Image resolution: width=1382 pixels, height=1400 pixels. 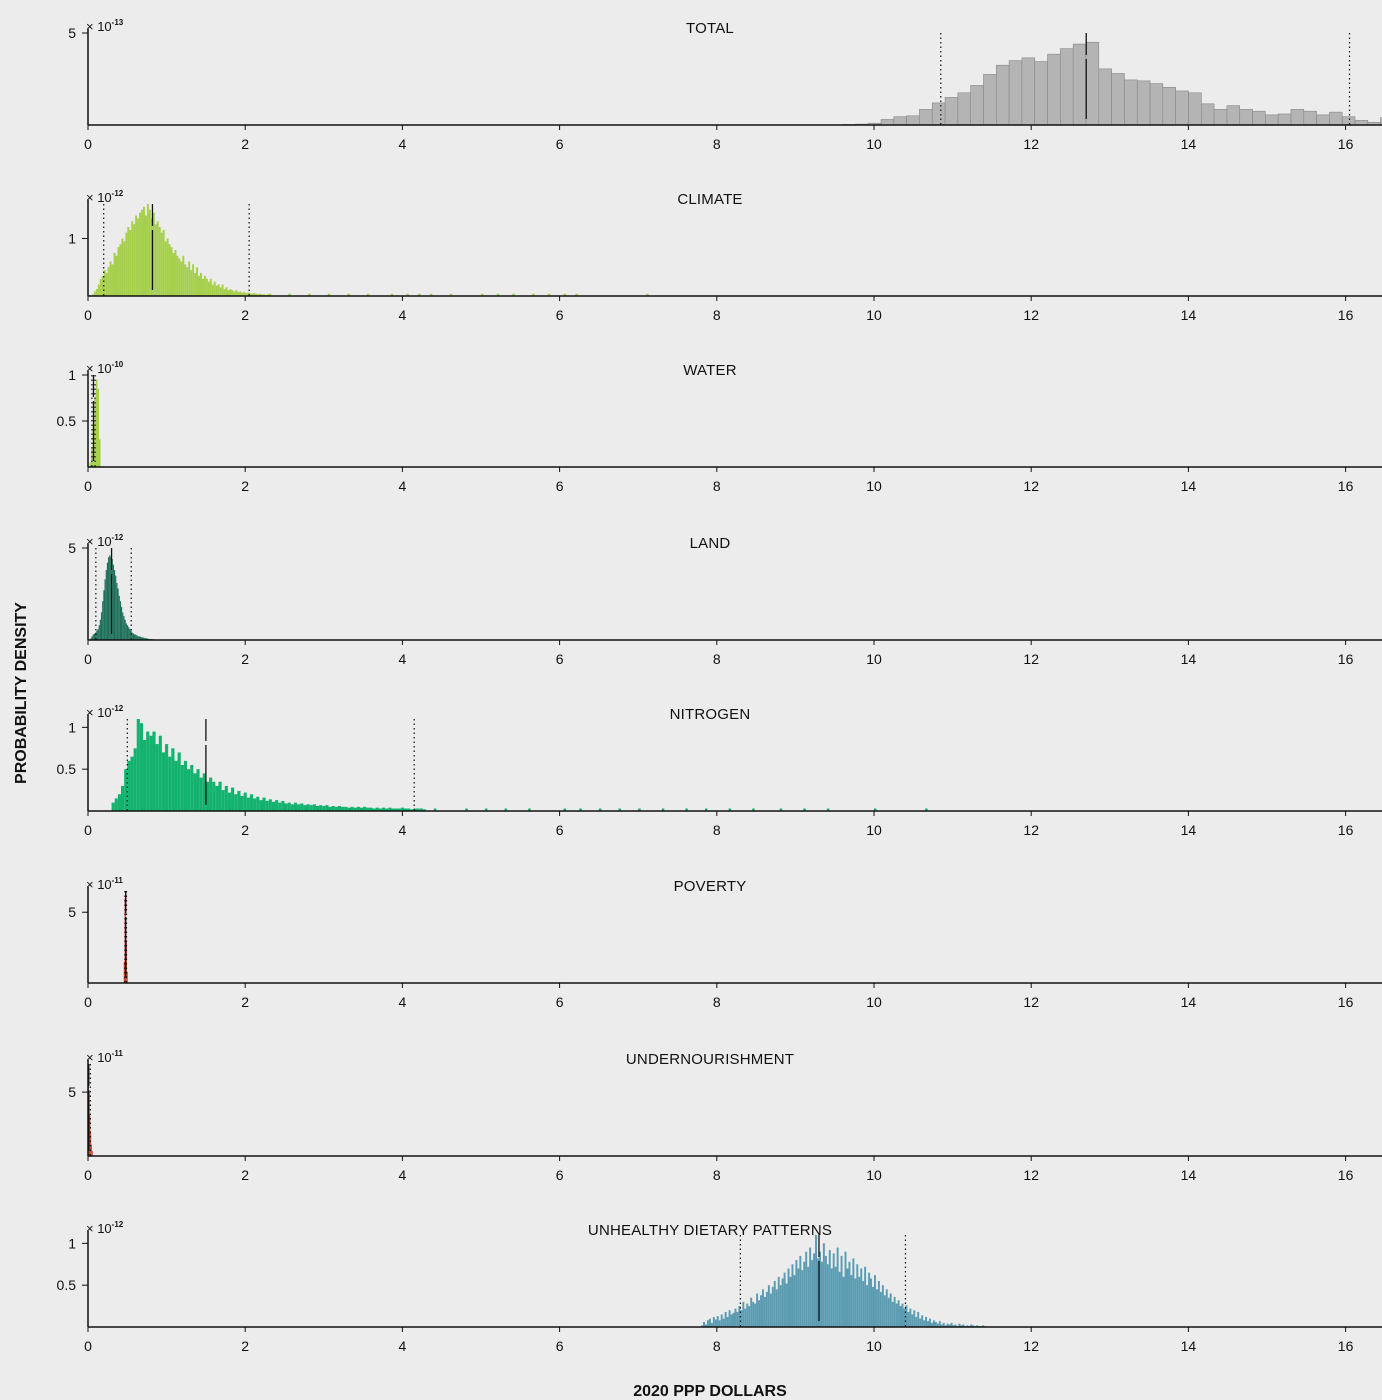 I want to click on x-tick-label: 16, so click(x=1346, y=1002).